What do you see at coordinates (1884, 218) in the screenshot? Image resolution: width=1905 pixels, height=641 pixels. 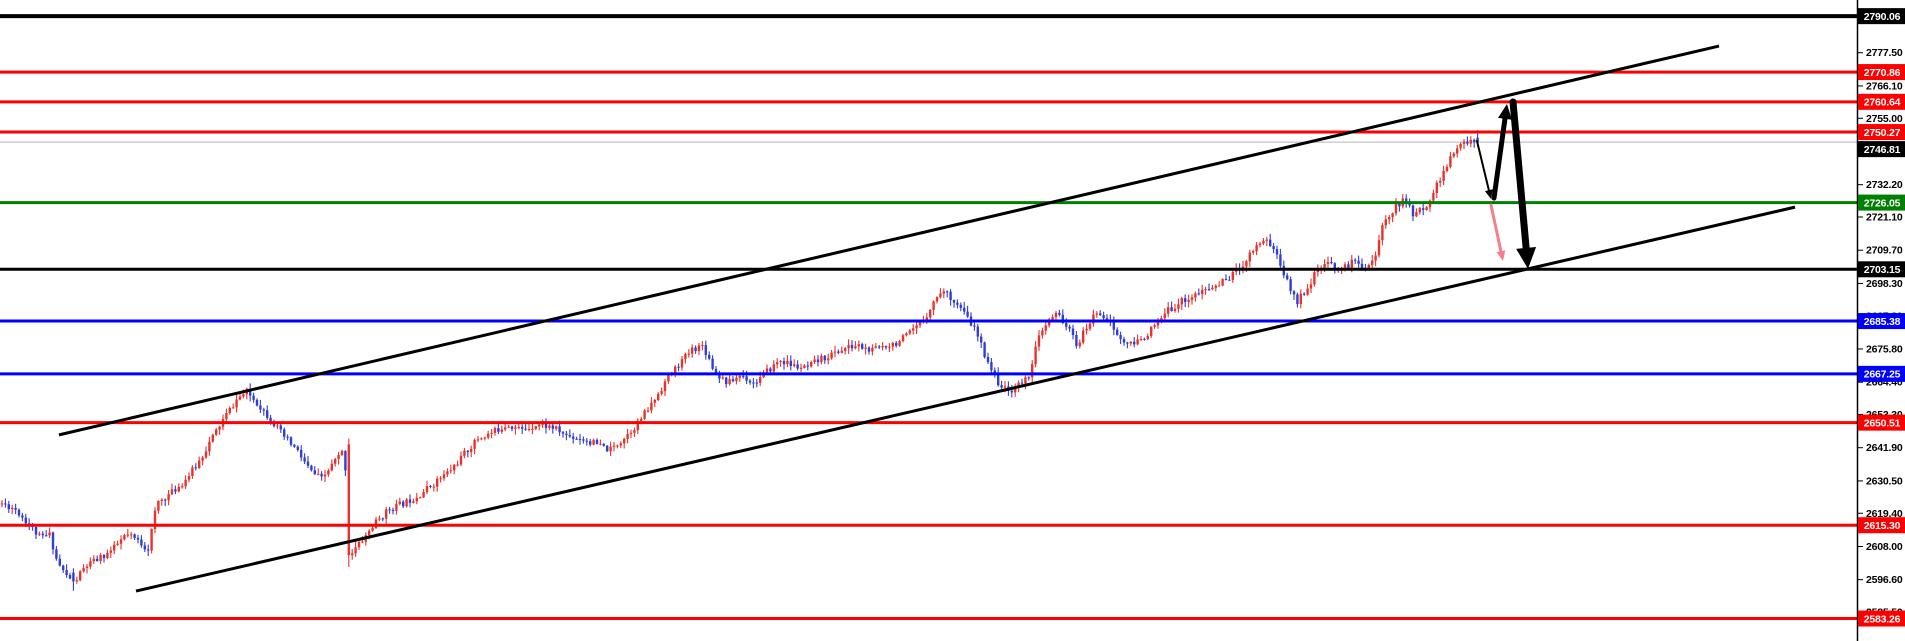 I see `axis-tick-label-2721.10: 2721.10` at bounding box center [1884, 218].